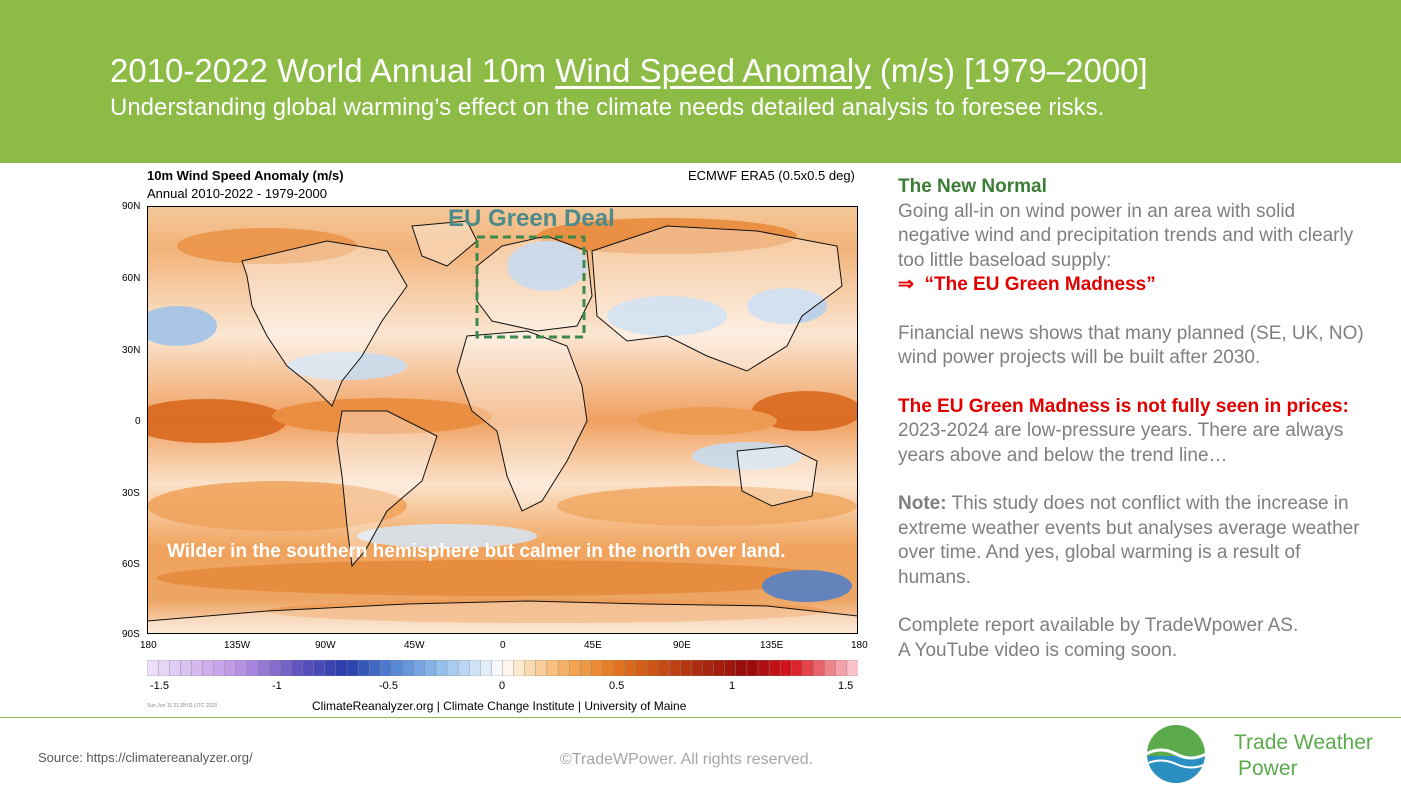  I want to click on eu-region-box, so click(530, 287).